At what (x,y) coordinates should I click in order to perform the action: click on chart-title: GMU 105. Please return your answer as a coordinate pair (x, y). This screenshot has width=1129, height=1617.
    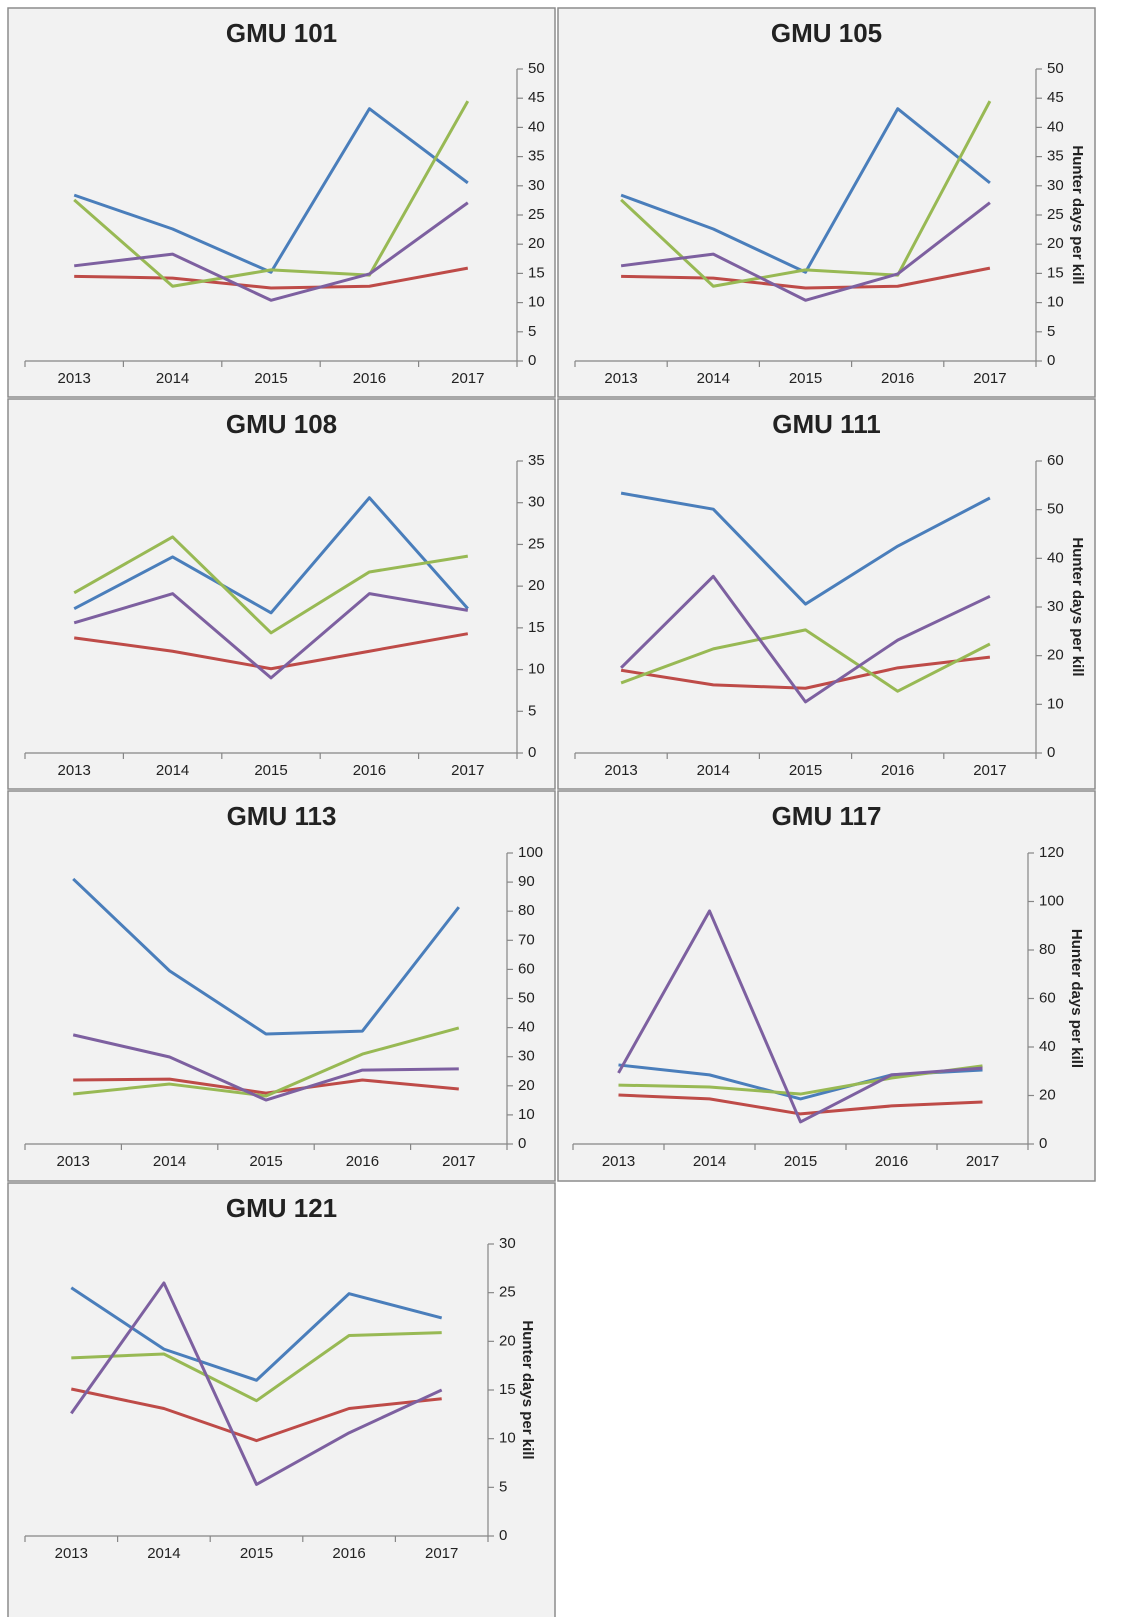
    Looking at the image, I should click on (826, 33).